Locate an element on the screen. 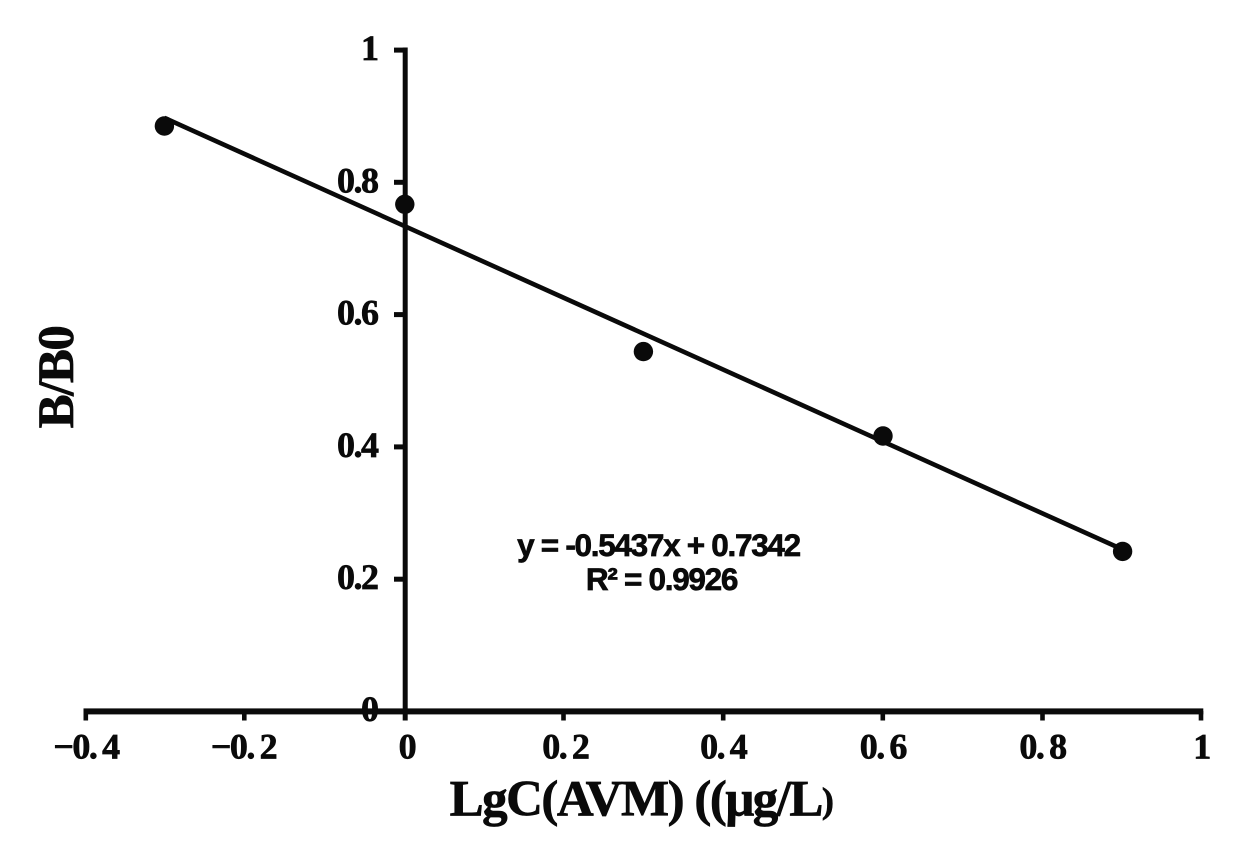 This screenshot has height=843, width=1240. svg-text: y = -0.5437x + 0.7342 is located at coordinates (658, 545).